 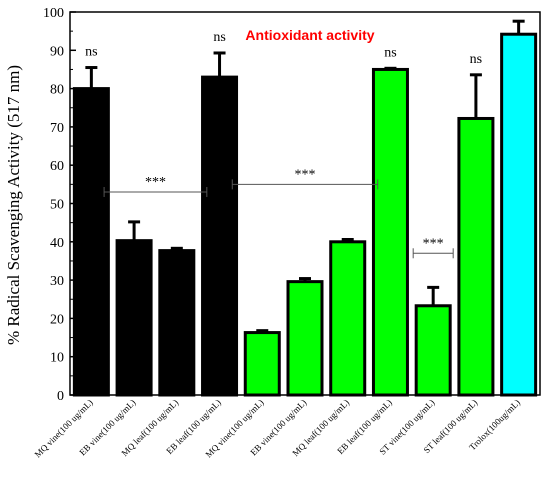 What do you see at coordinates (57, 319) in the screenshot?
I see `y-tick-label: 20` at bounding box center [57, 319].